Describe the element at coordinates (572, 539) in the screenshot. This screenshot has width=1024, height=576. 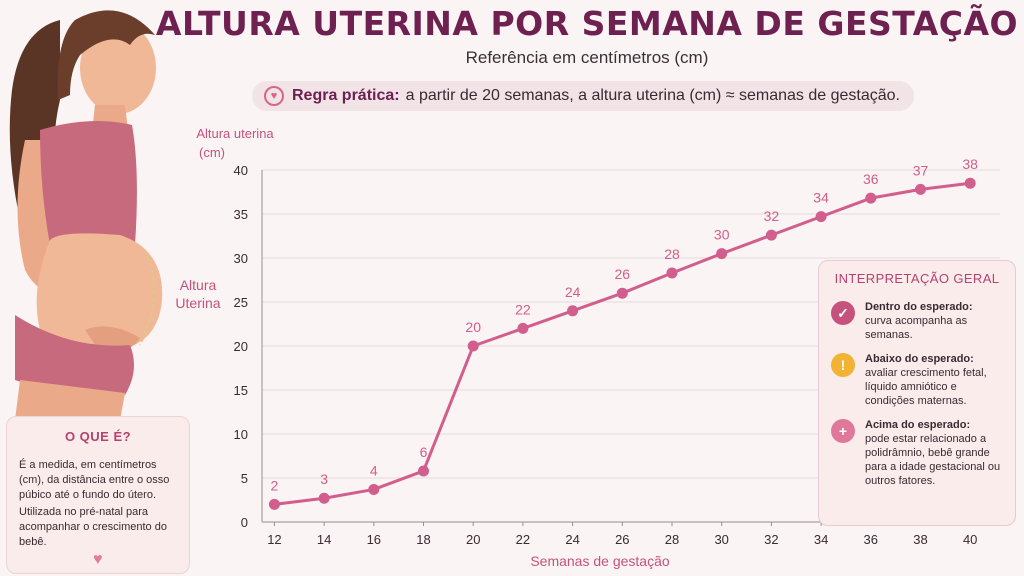
I see `x-tick-label: 24` at that location.